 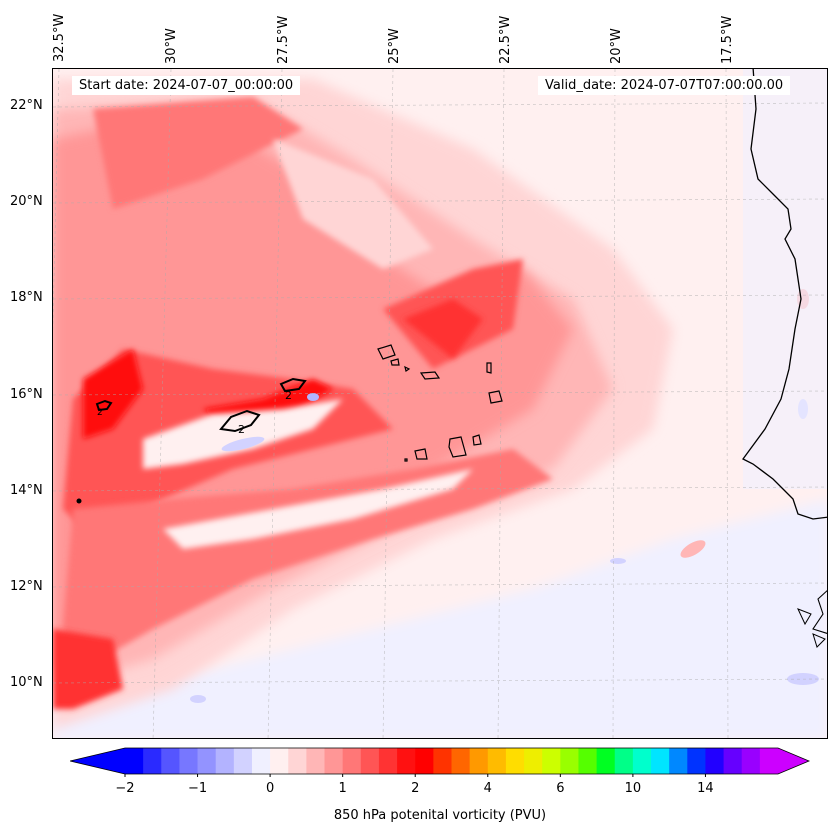 I want to click on lon-label-17-5w: 17.5°W, so click(x=727, y=39).